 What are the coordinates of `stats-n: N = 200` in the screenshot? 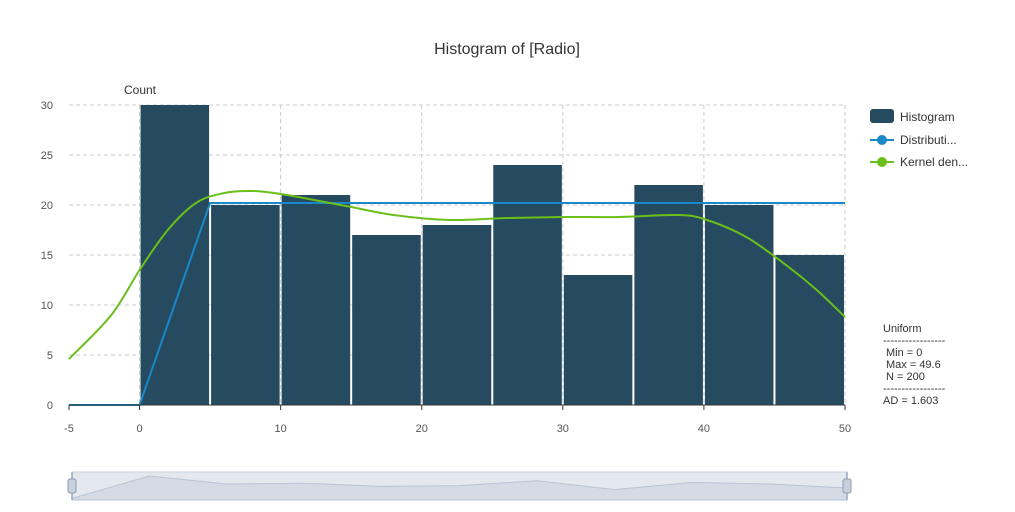 It's located at (905, 377).